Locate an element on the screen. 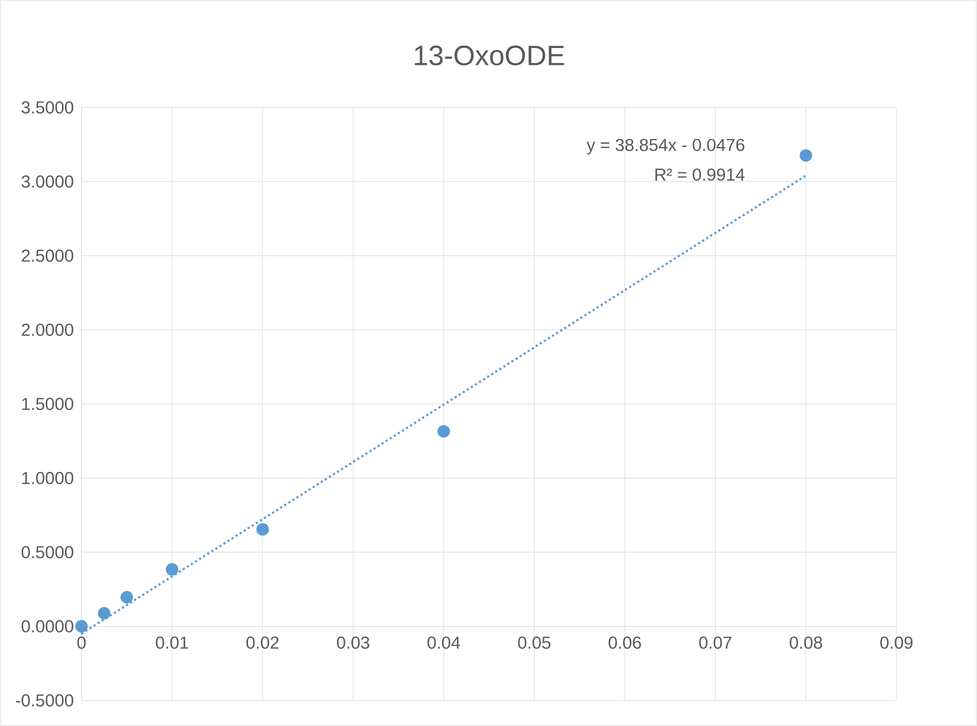 The height and width of the screenshot is (726, 977). x-tick-label: 0.01 is located at coordinates (172, 642).